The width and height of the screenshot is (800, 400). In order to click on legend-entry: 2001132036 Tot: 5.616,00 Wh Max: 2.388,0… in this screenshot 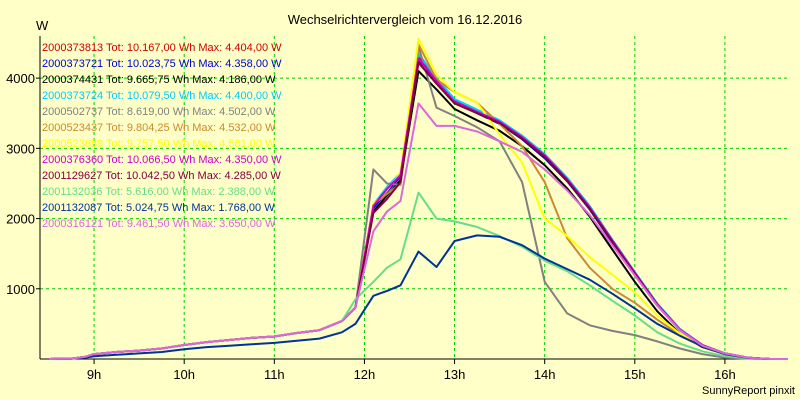, I will do `click(158, 192)`.